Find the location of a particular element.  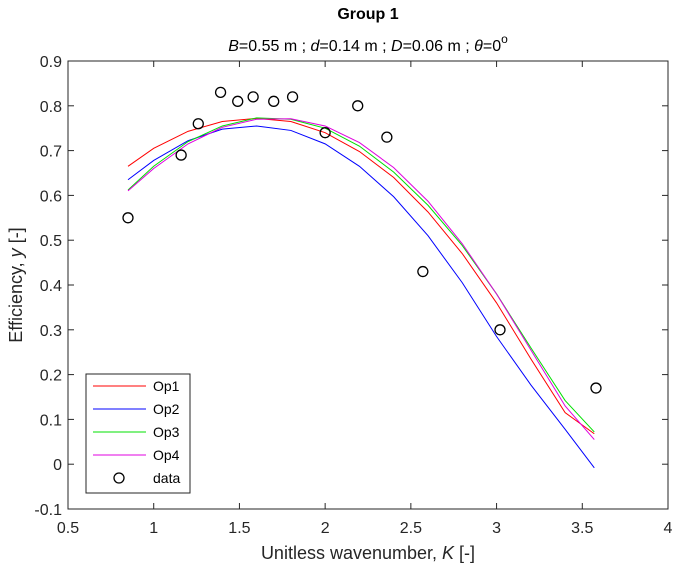

x-tick-label: 3.5 is located at coordinates (582, 528).